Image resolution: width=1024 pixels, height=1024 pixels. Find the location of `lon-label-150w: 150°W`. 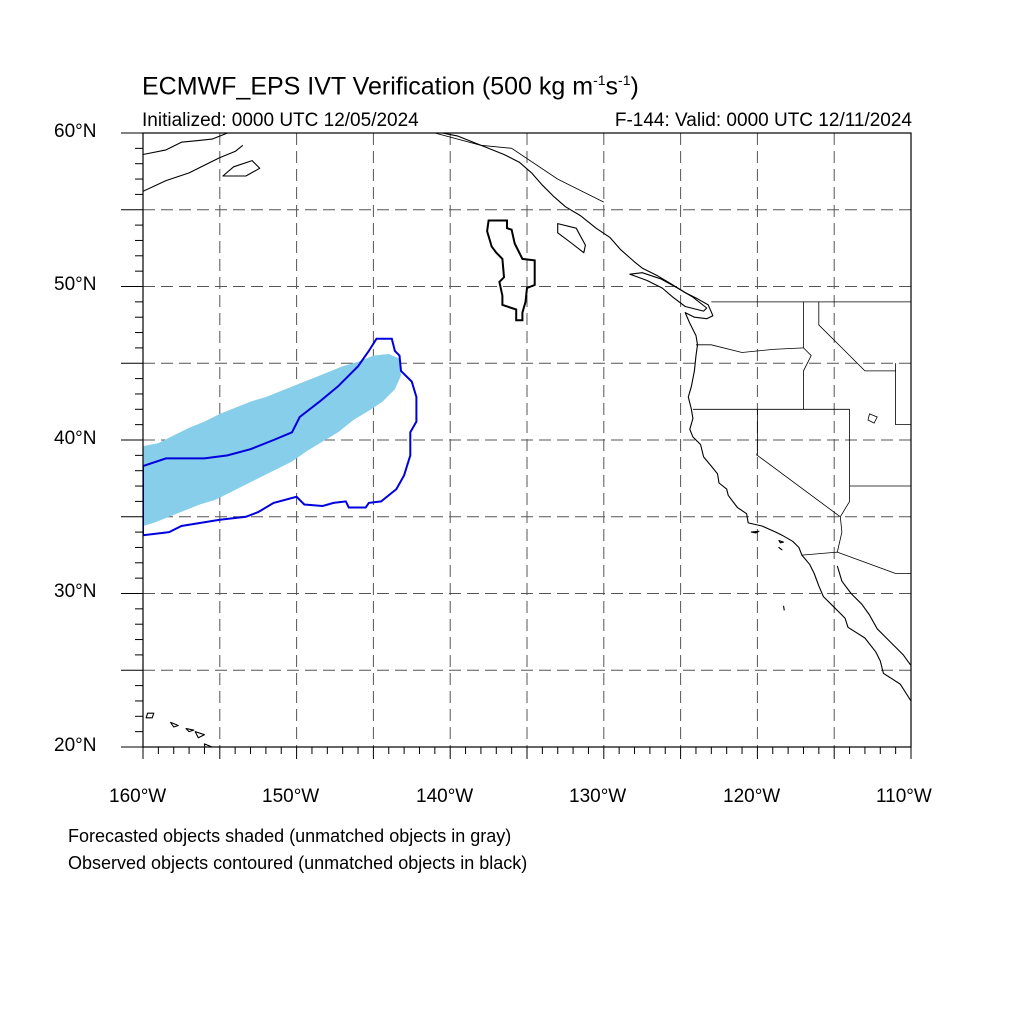

lon-label-150w: 150°W is located at coordinates (291, 796).